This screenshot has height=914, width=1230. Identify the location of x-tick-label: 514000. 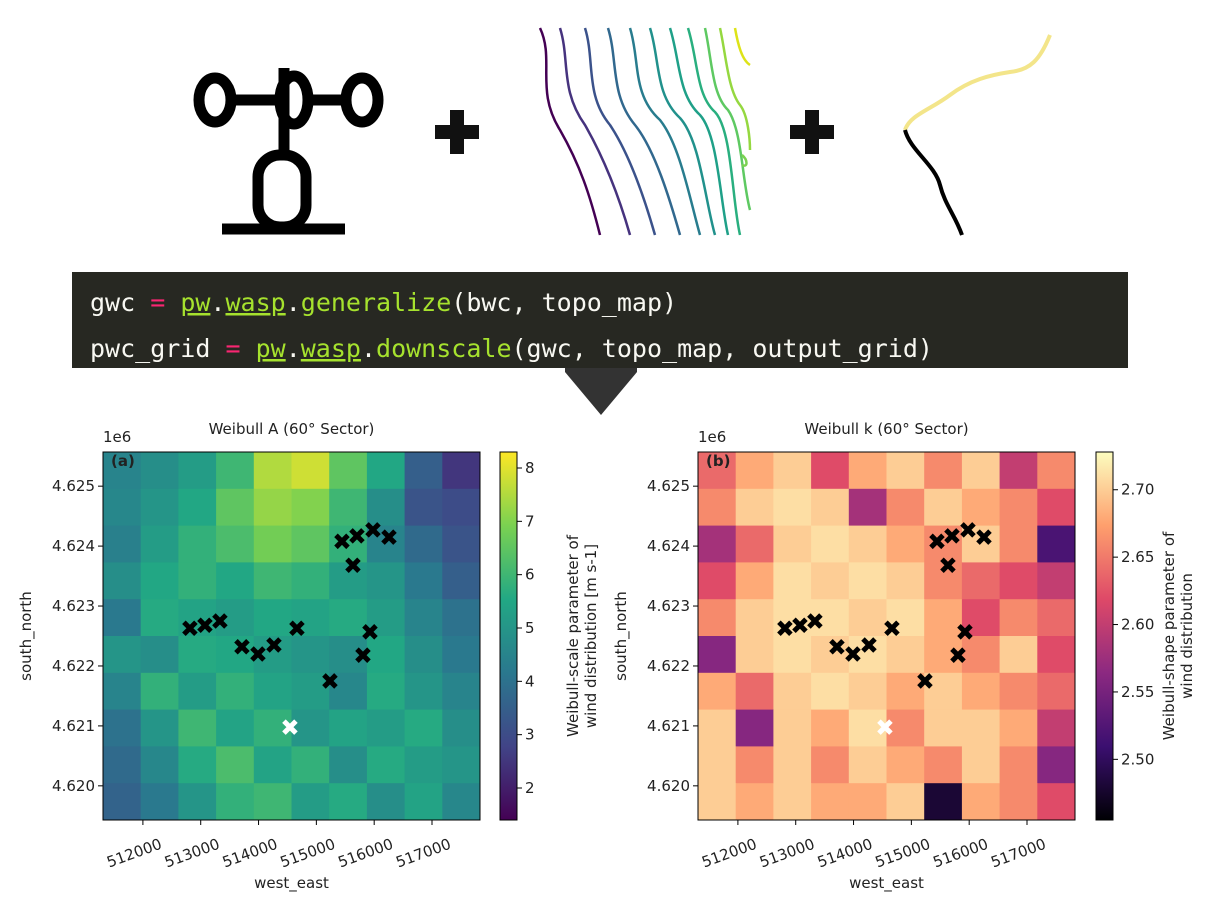
(845, 853).